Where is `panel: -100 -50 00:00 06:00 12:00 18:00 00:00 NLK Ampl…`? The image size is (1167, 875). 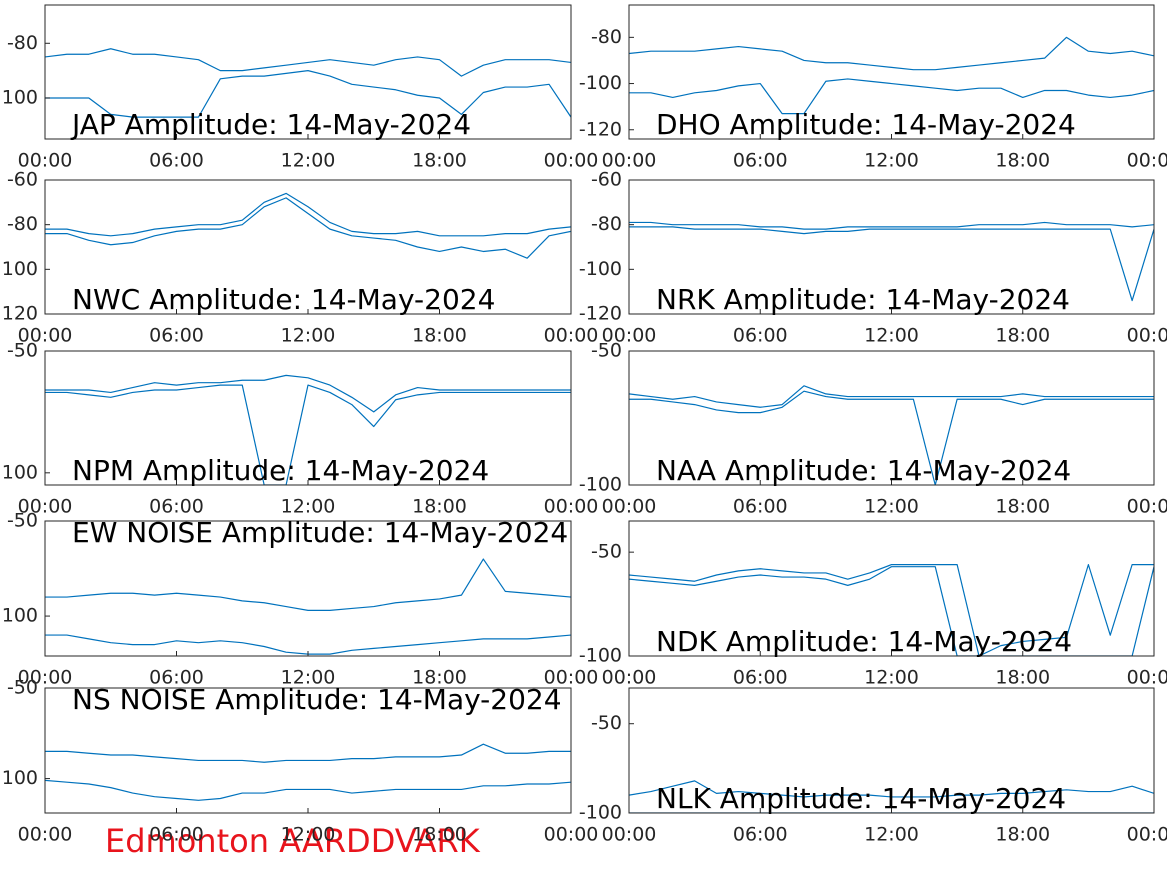 panel: -100 -50 00:00 06:00 12:00 18:00 00:00 NLK Ampl… is located at coordinates (873, 766).